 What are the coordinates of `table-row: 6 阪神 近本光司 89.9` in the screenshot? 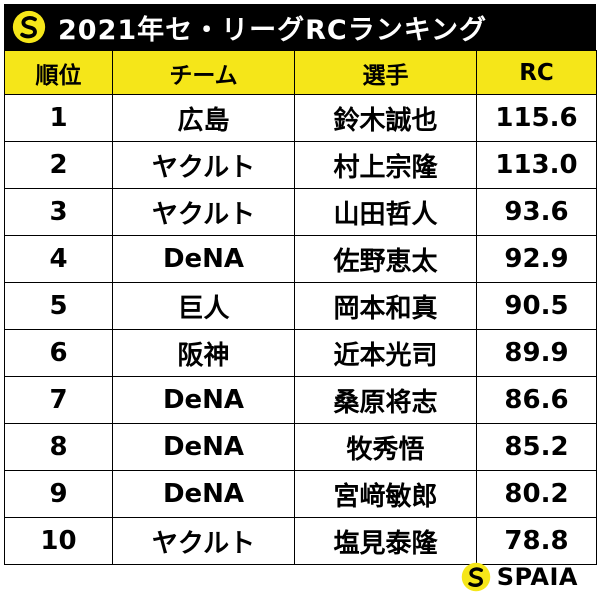 It's located at (300, 353).